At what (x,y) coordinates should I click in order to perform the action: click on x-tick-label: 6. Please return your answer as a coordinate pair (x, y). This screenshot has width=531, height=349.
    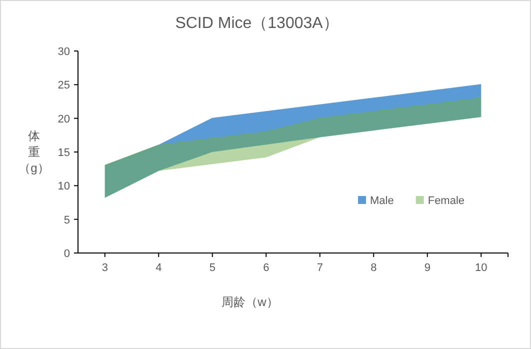
    Looking at the image, I should click on (266, 268).